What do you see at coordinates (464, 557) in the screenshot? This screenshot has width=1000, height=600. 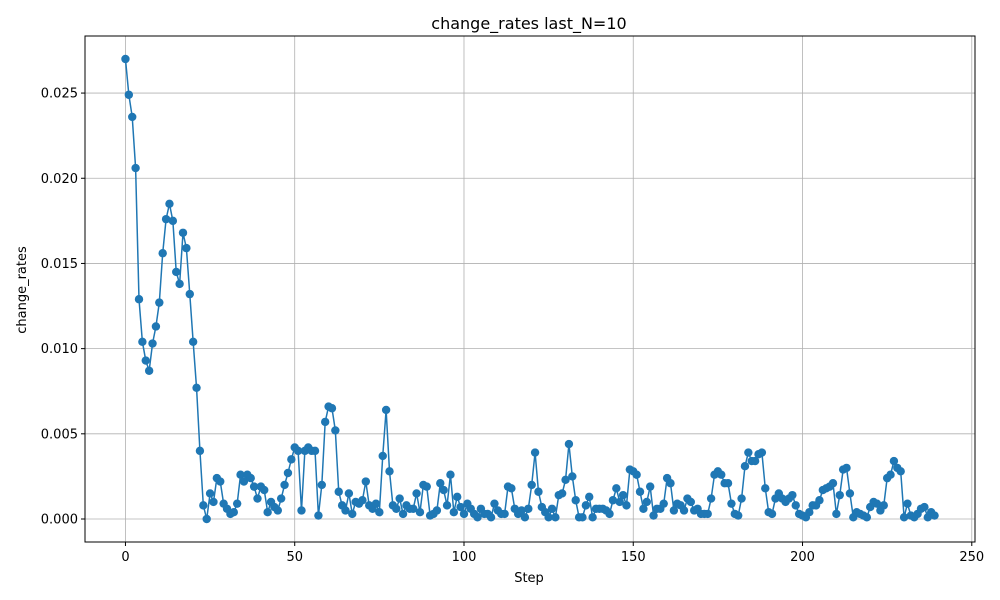 I see `x-tick-label: 100` at bounding box center [464, 557].